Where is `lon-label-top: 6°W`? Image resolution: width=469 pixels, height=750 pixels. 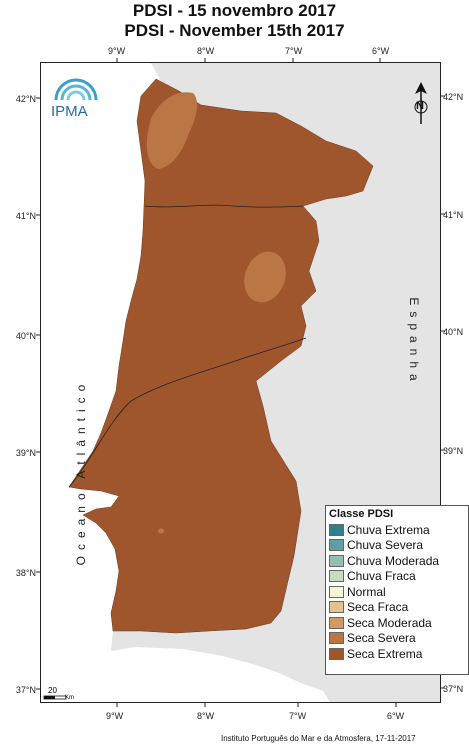
lon-label-top: 6°W is located at coordinates (381, 51).